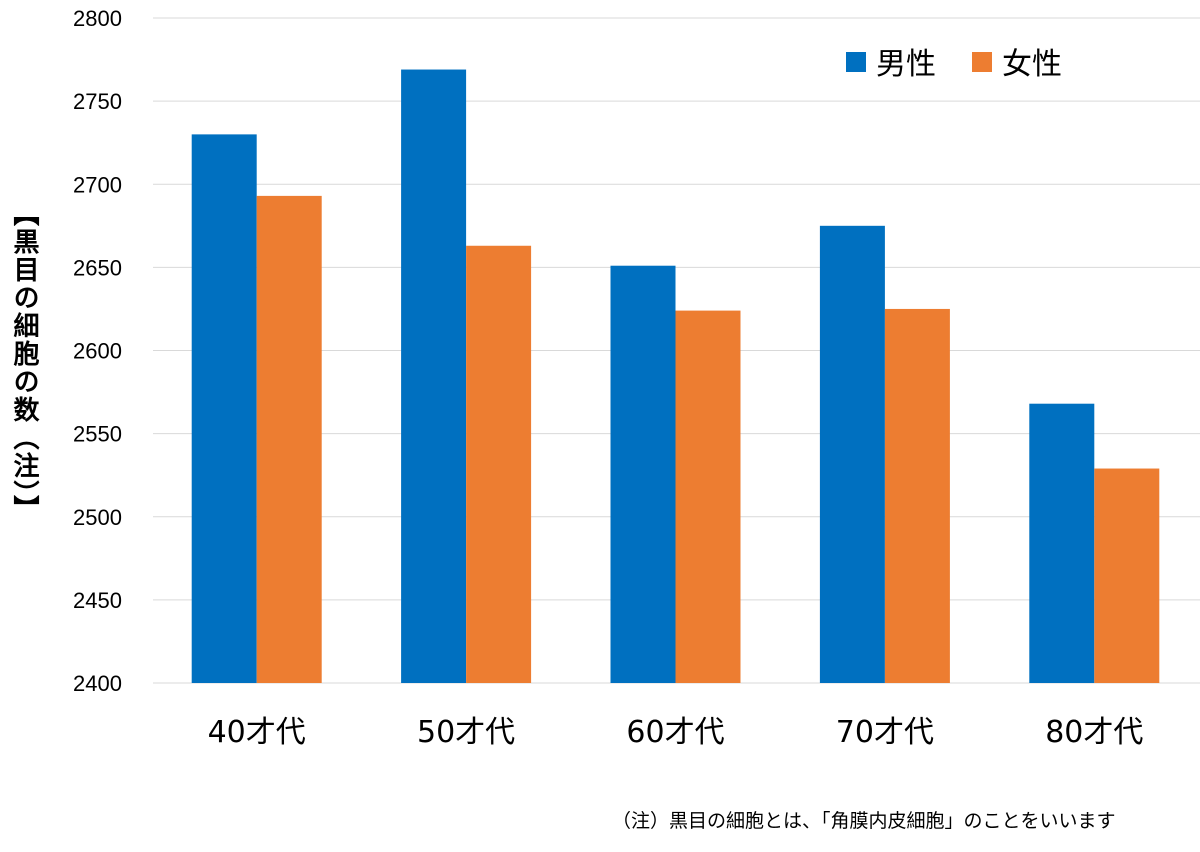  Describe the element at coordinates (675, 732) in the screenshot. I see `x-tick-label: 60才代` at that location.